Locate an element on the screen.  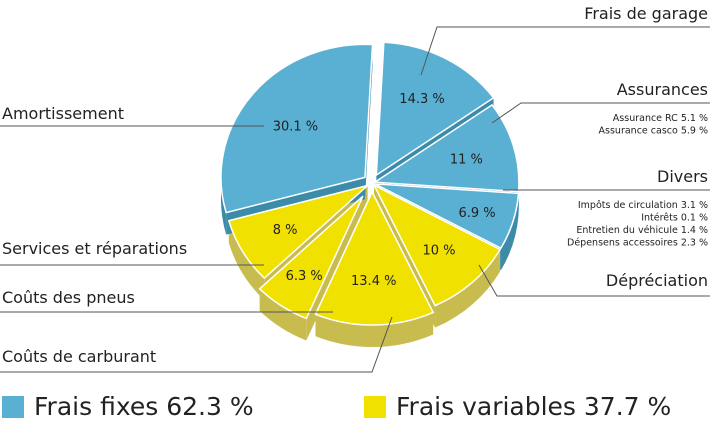
slice-value-label: 30.1 % is located at coordinates (295, 127).